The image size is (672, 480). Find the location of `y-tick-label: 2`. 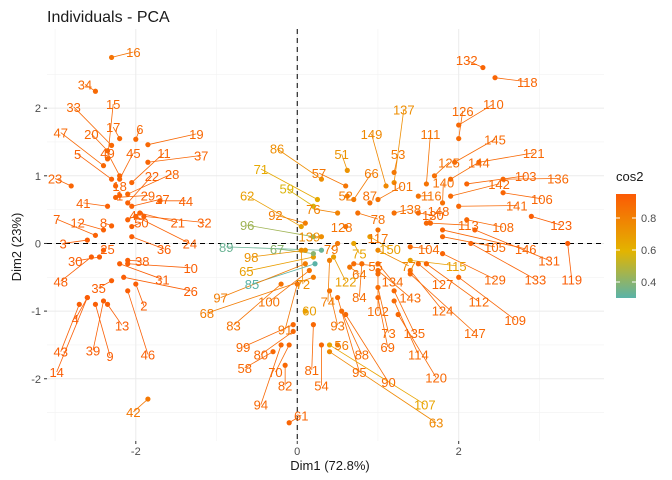

y-tick-label: 2 is located at coordinates (38, 109).